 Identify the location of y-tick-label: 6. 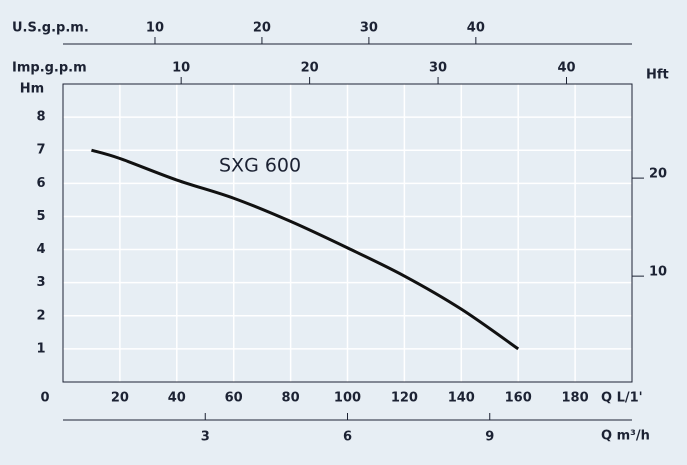
(40, 183).